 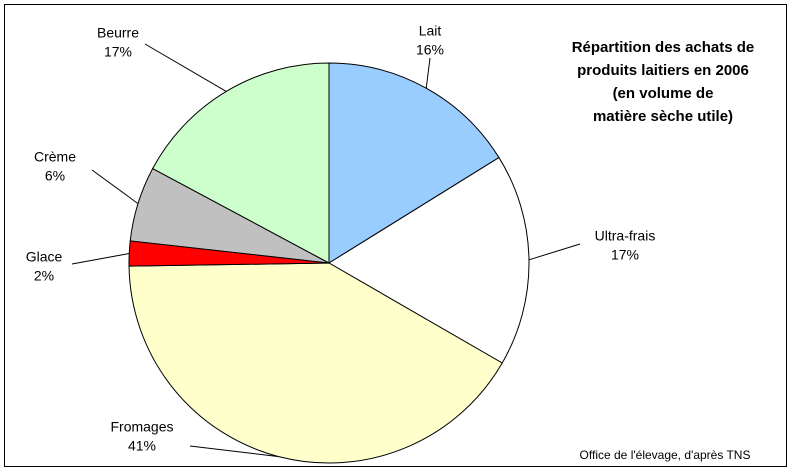 What do you see at coordinates (665, 455) in the screenshot?
I see `source-note: Office de l'élevage, d'après TNS` at bounding box center [665, 455].